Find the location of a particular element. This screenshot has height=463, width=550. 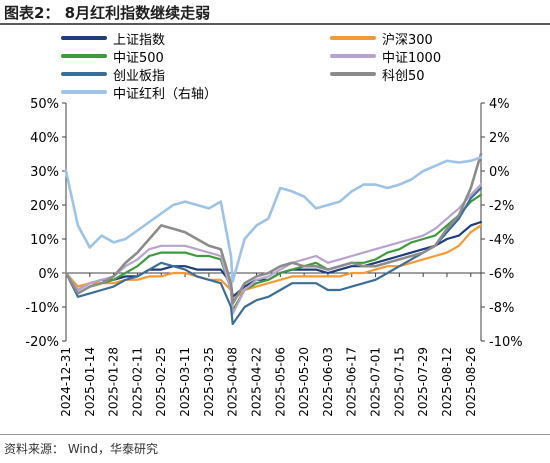

legend-item: 中证红利（右轴） is located at coordinates (139, 93).